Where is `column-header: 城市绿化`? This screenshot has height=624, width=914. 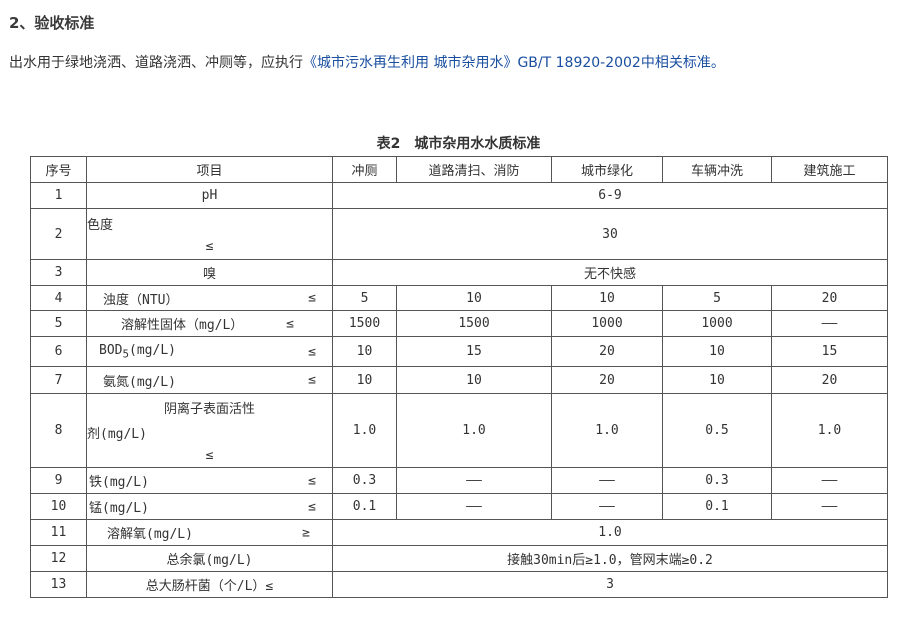
column-header: 城市绿化 is located at coordinates (607, 169).